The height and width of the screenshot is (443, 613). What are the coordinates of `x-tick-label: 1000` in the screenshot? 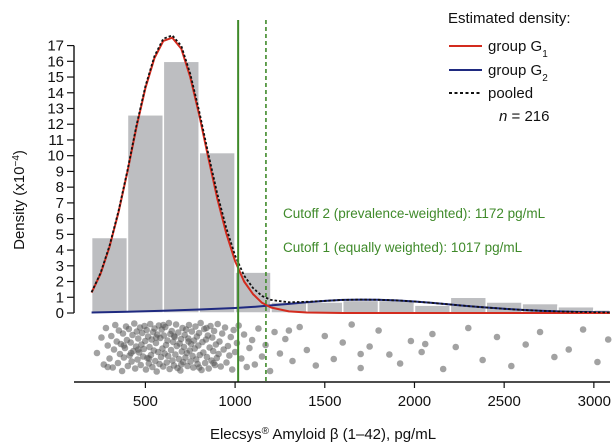 It's located at (234, 401).